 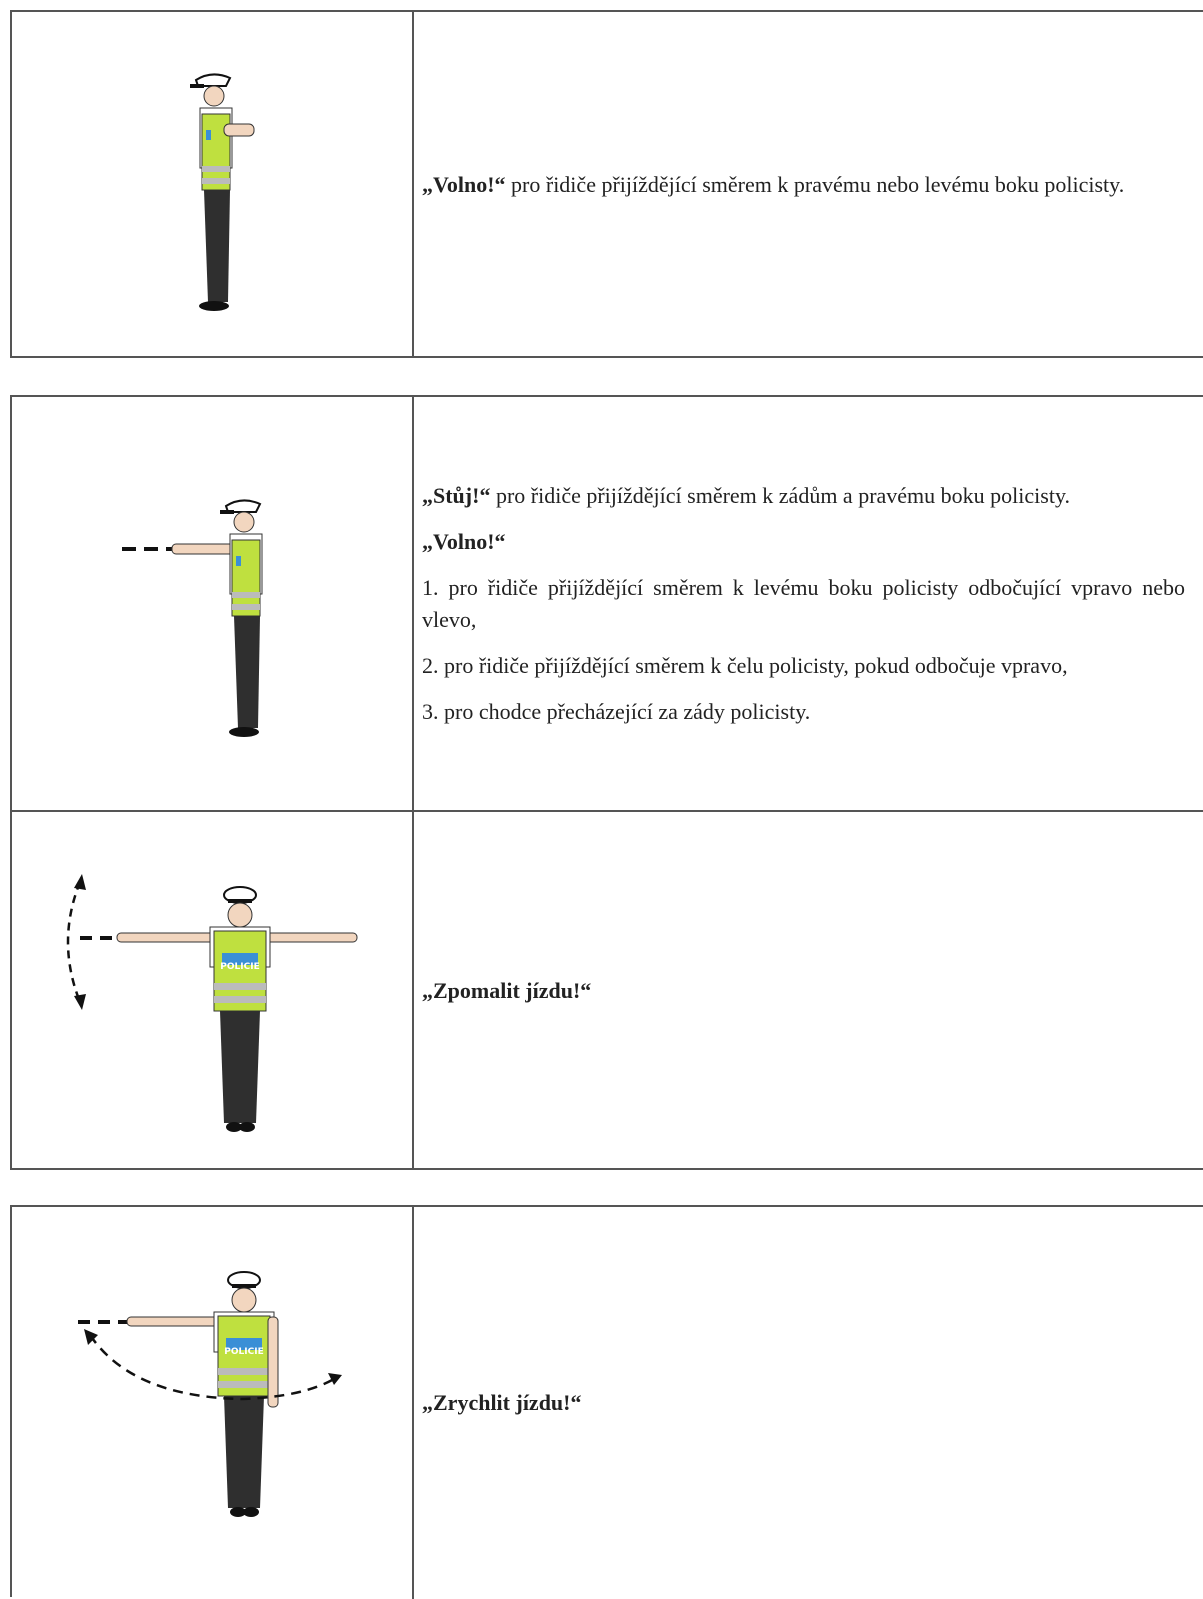 What do you see at coordinates (803, 1403) in the screenshot?
I see `paragraph: „Zrychlit jízdu!“` at bounding box center [803, 1403].